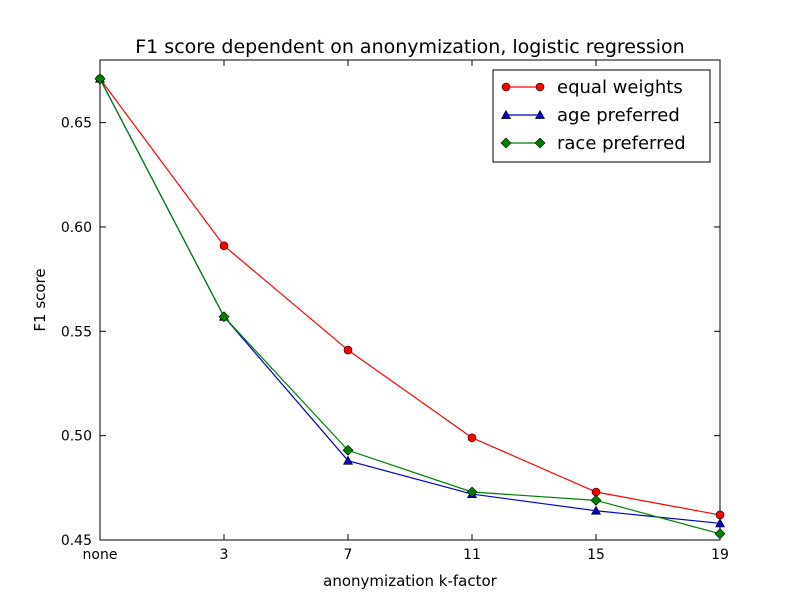 The width and height of the screenshot is (800, 600). Describe the element at coordinates (40, 299) in the screenshot. I see `y-axis-label: F1 score` at that location.